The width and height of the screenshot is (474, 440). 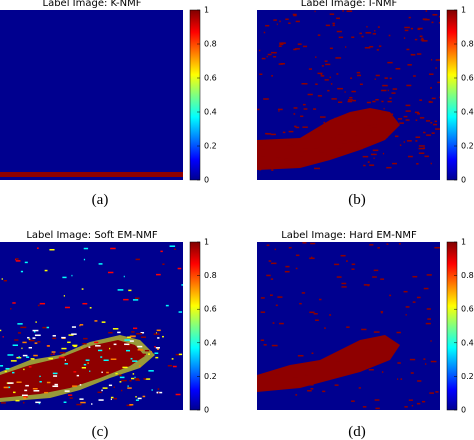 I want to click on panel-caption: (d), so click(x=357, y=432).